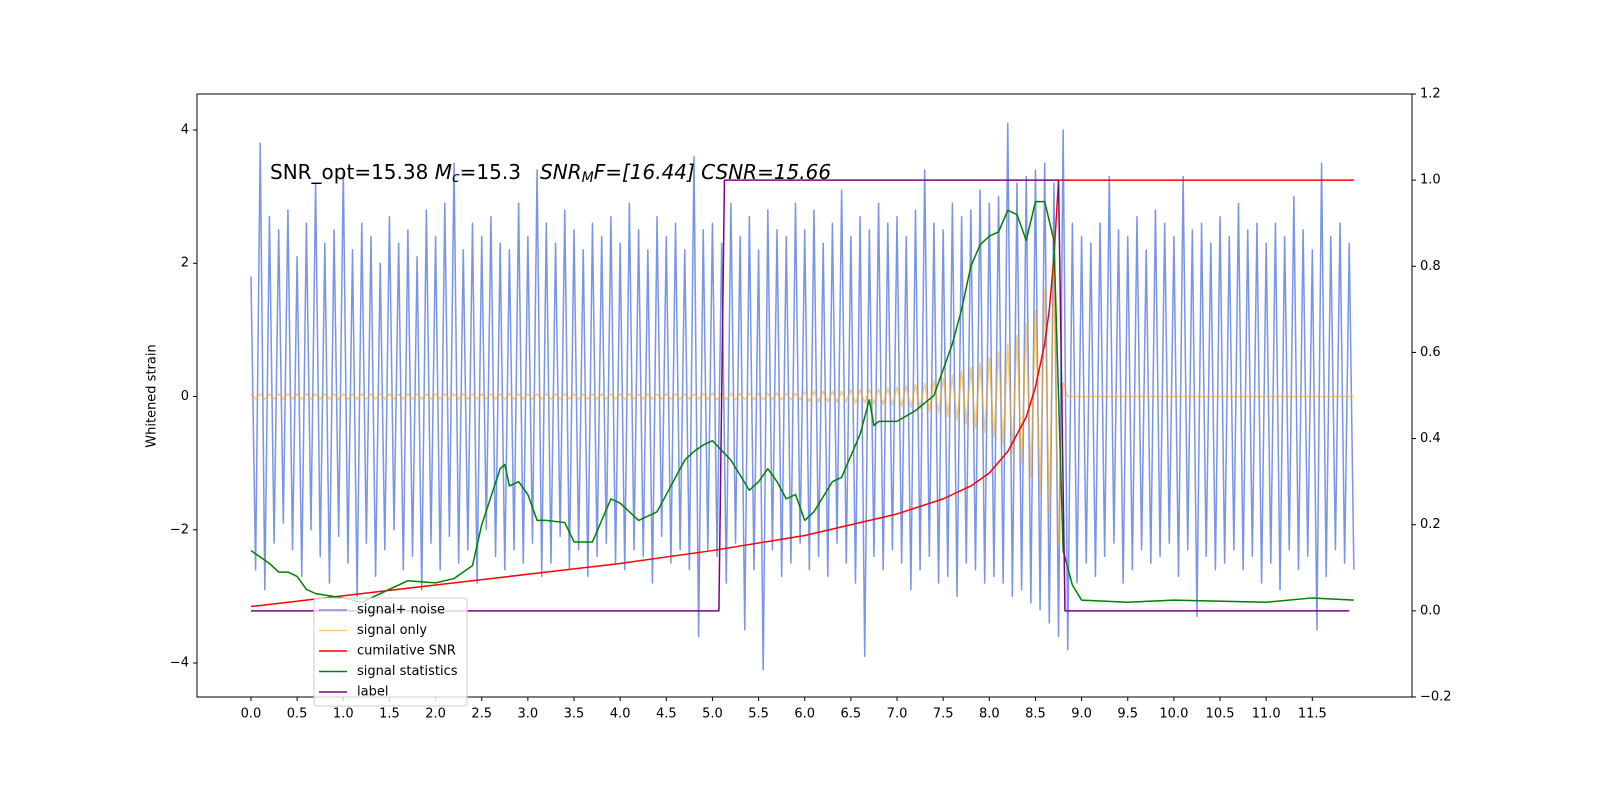 The width and height of the screenshot is (1600, 800). Describe the element at coordinates (1430, 352) in the screenshot. I see `y2-tick-label: 0.6` at that location.